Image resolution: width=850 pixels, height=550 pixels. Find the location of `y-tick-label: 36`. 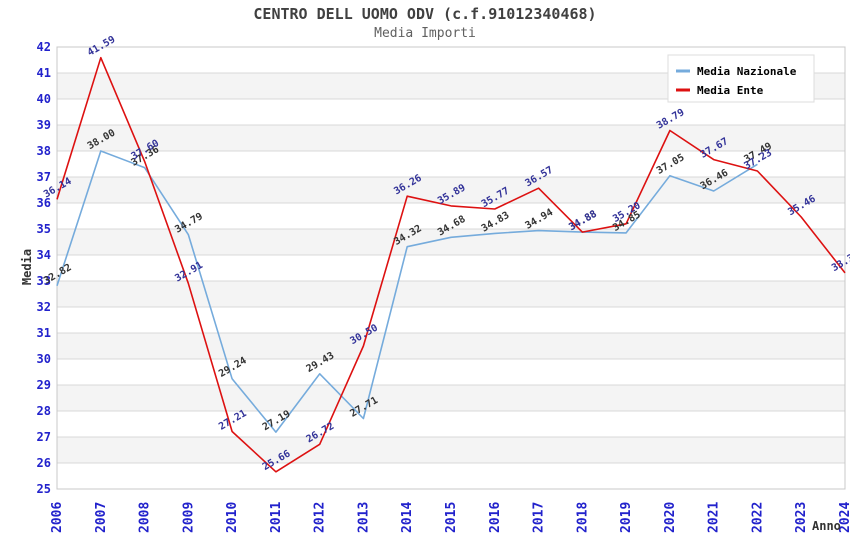

y-tick-label: 36 is located at coordinates (44, 203).